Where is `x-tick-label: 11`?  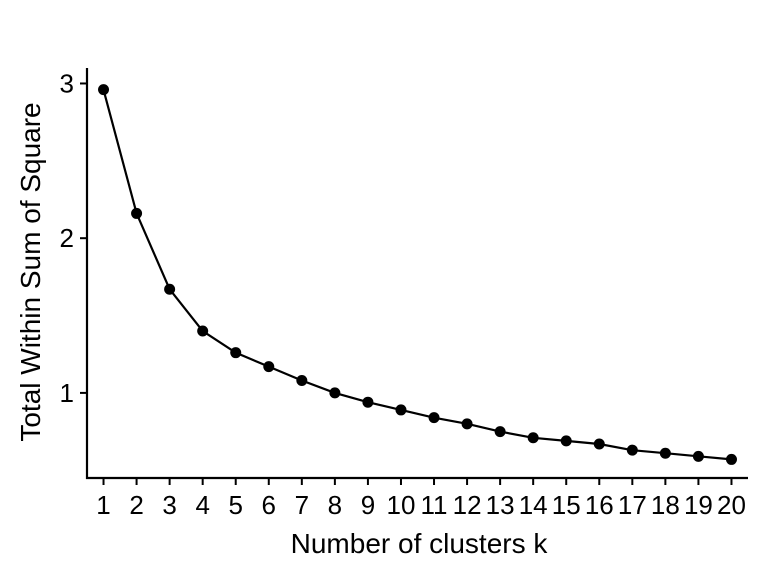
x-tick-label: 11 is located at coordinates (434, 505).